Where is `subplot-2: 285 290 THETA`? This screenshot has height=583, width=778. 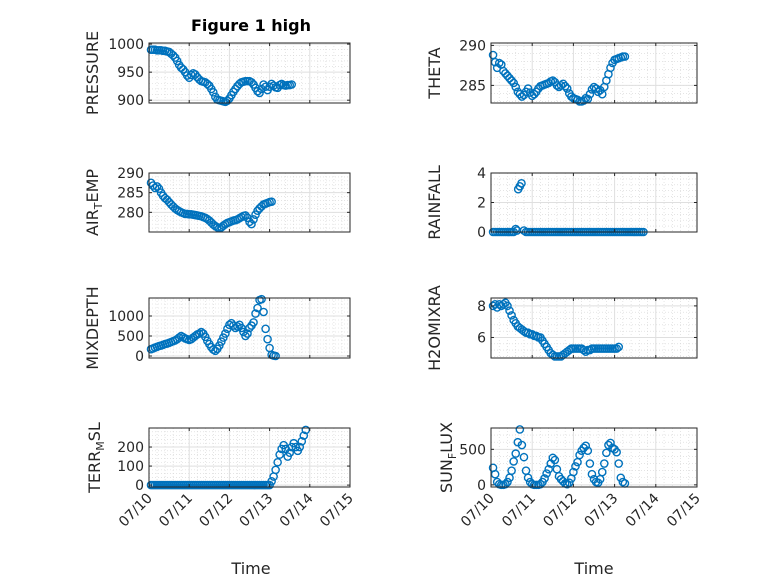
subplot-2: 285 290 THETA is located at coordinates (561, 72).